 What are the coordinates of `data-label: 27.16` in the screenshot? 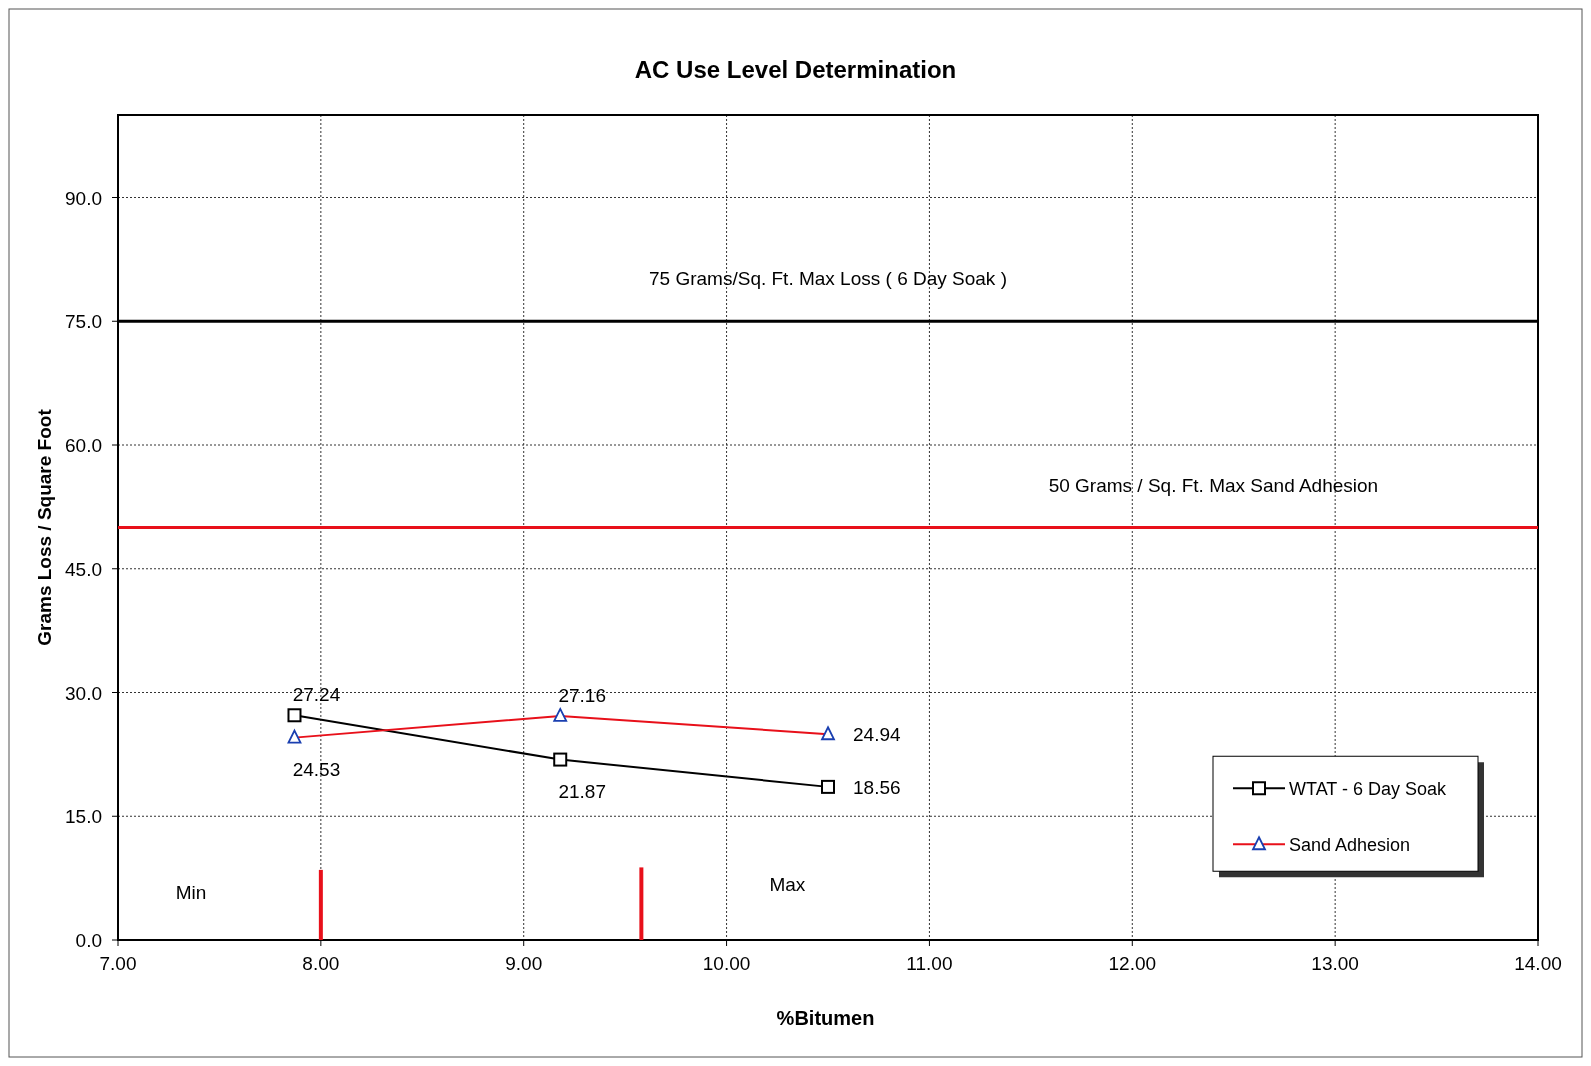 It's located at (582, 695).